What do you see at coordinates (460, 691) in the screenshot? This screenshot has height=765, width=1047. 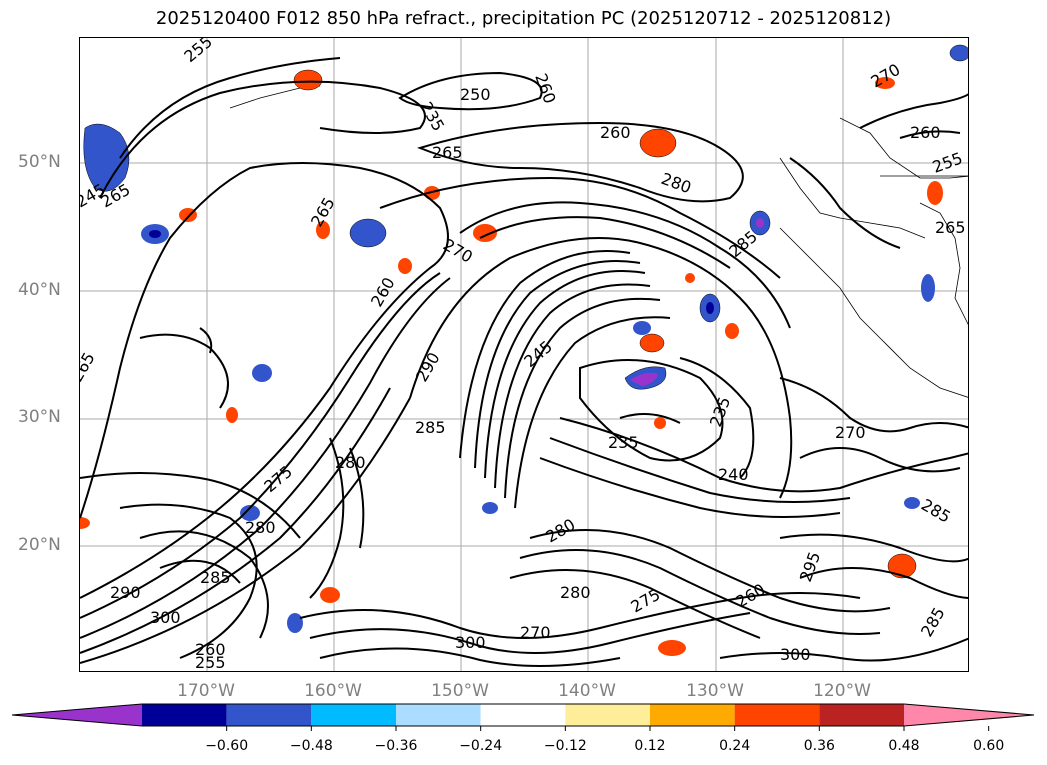 I see `lon-label-150w: 150°W` at bounding box center [460, 691].